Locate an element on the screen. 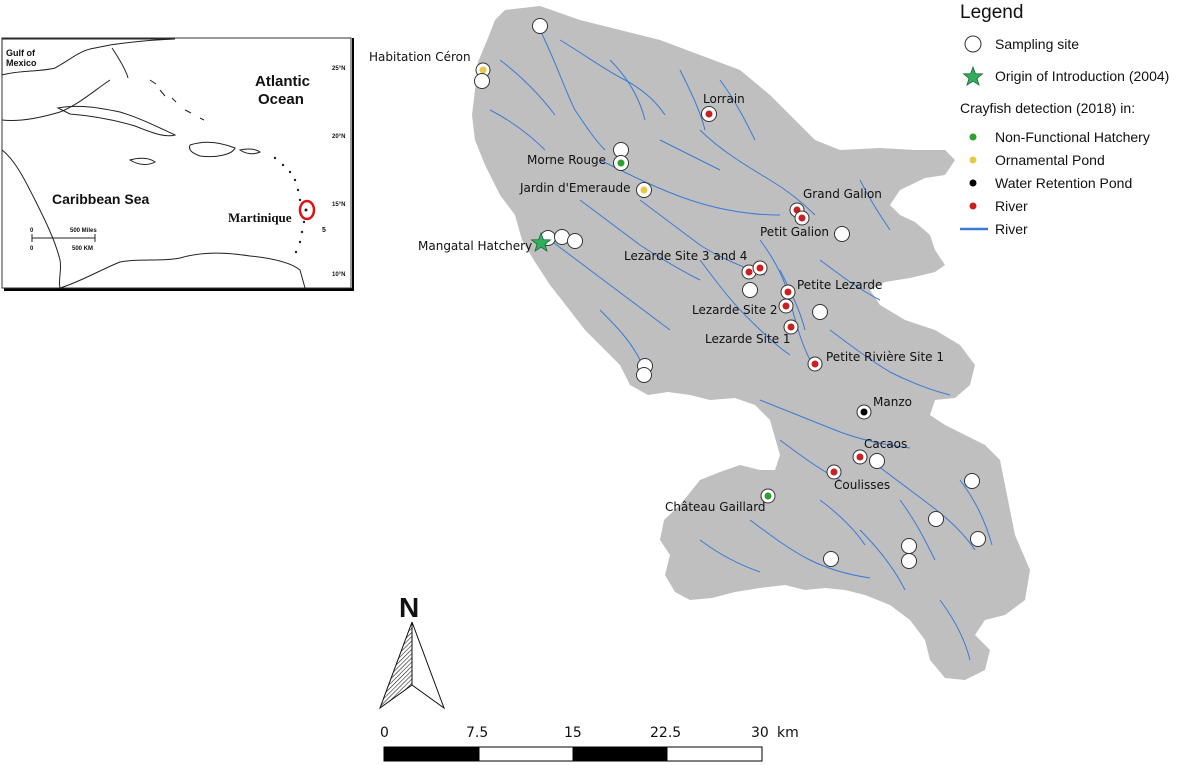 This screenshot has height=765, width=1200. scale-tick-0: 0 is located at coordinates (384, 733).